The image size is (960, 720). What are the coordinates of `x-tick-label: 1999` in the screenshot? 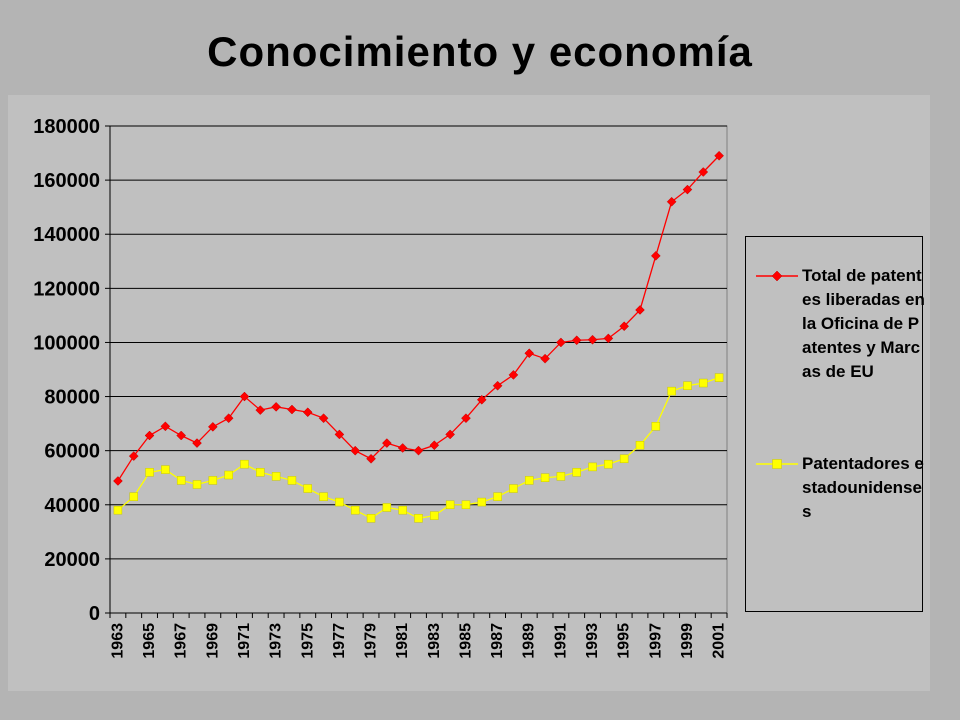 It's located at (687, 641).